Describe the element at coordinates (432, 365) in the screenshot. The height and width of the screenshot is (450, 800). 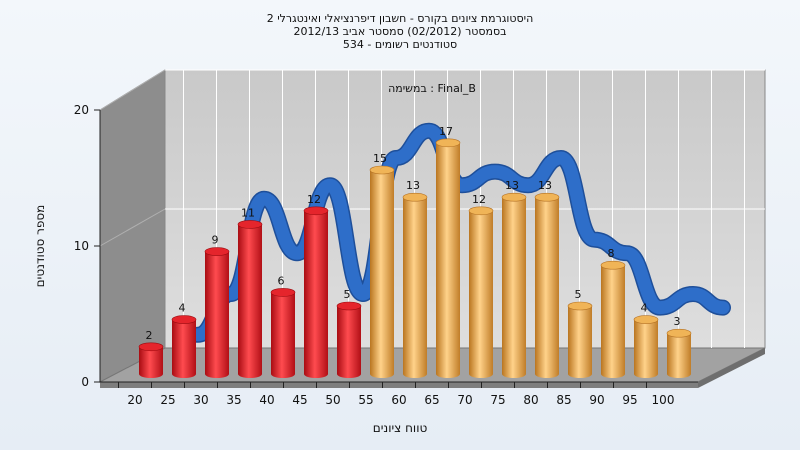
I see `floor` at that location.